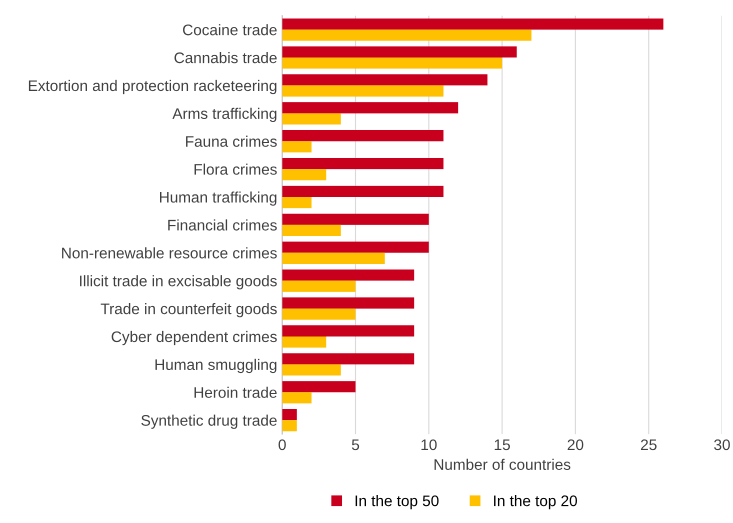 The height and width of the screenshot is (523, 733). Describe the element at coordinates (535, 502) in the screenshot. I see `legend-label: In the top 20` at that location.